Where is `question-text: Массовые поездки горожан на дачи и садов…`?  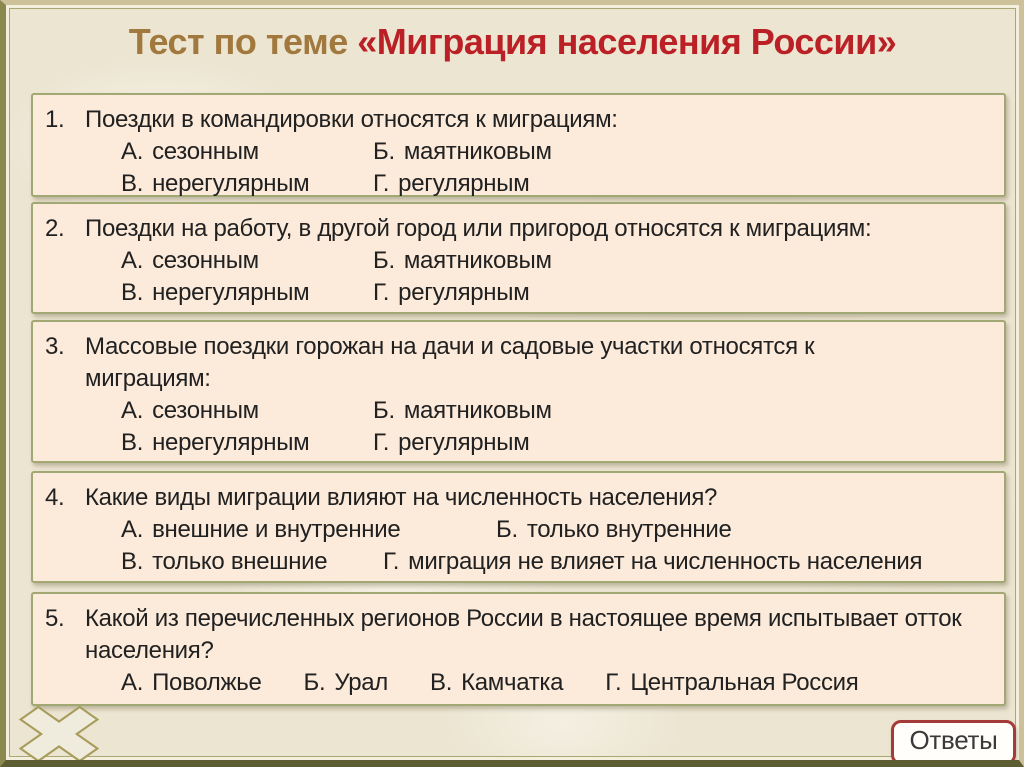
question-text: Массовые поездки горожан на дачи и садов… is located at coordinates (450, 362).